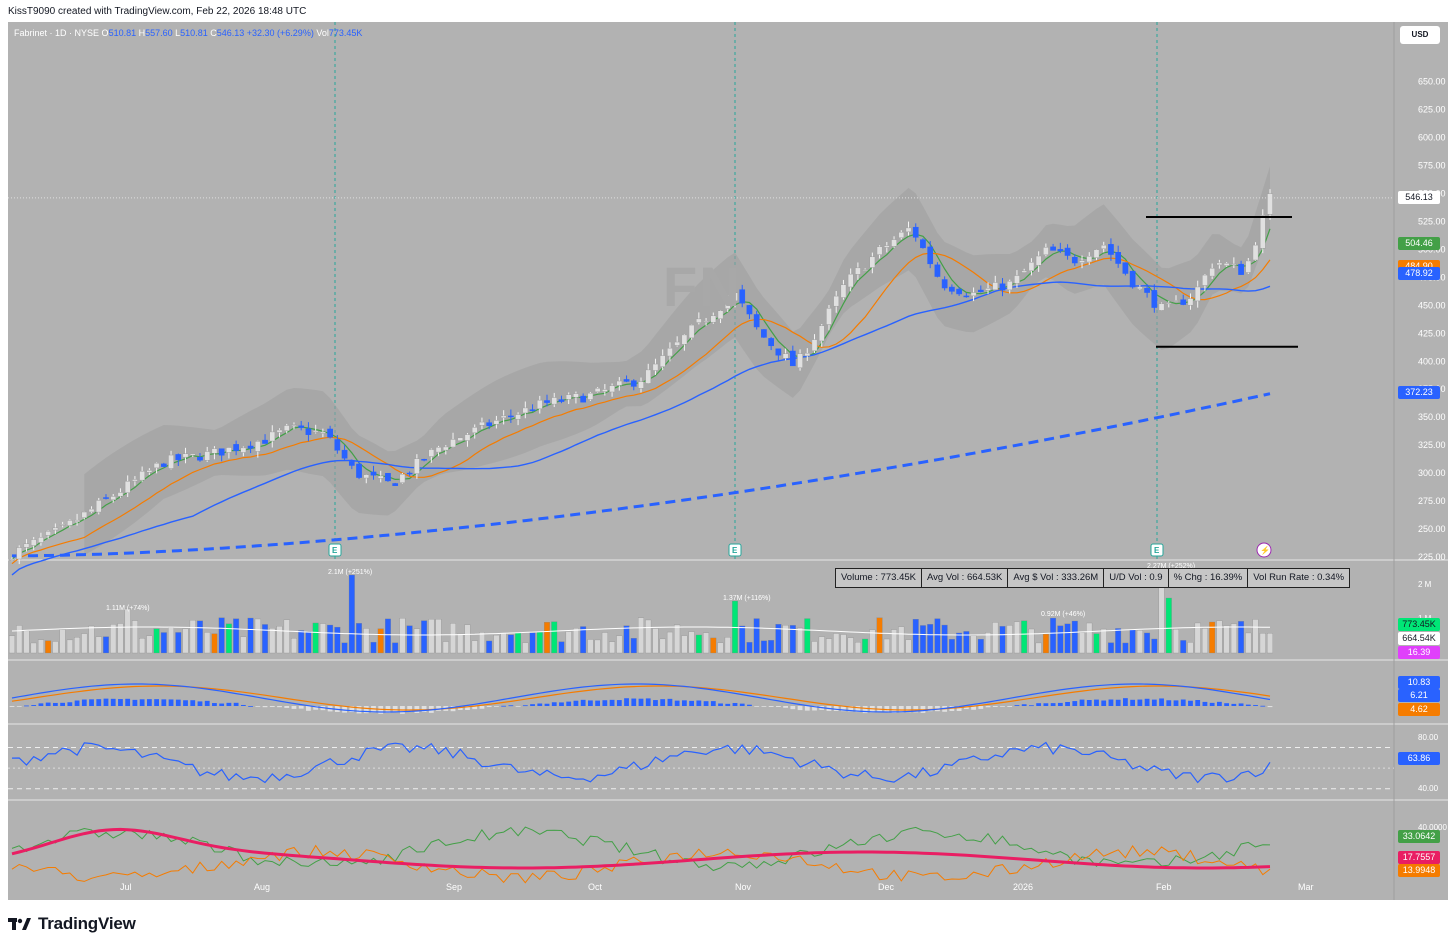  Describe the element at coordinates (1432, 333) in the screenshot. I see `price-axis-label: 425.00` at that location.